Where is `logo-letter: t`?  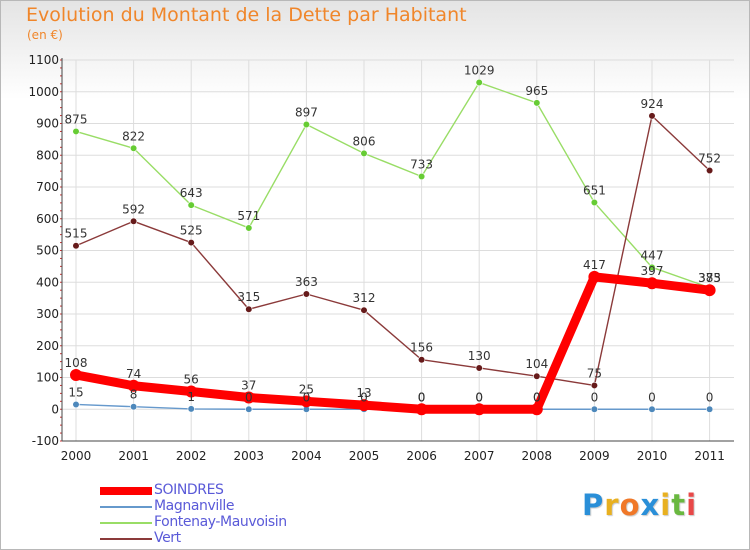
logo-letter: t is located at coordinates (679, 505).